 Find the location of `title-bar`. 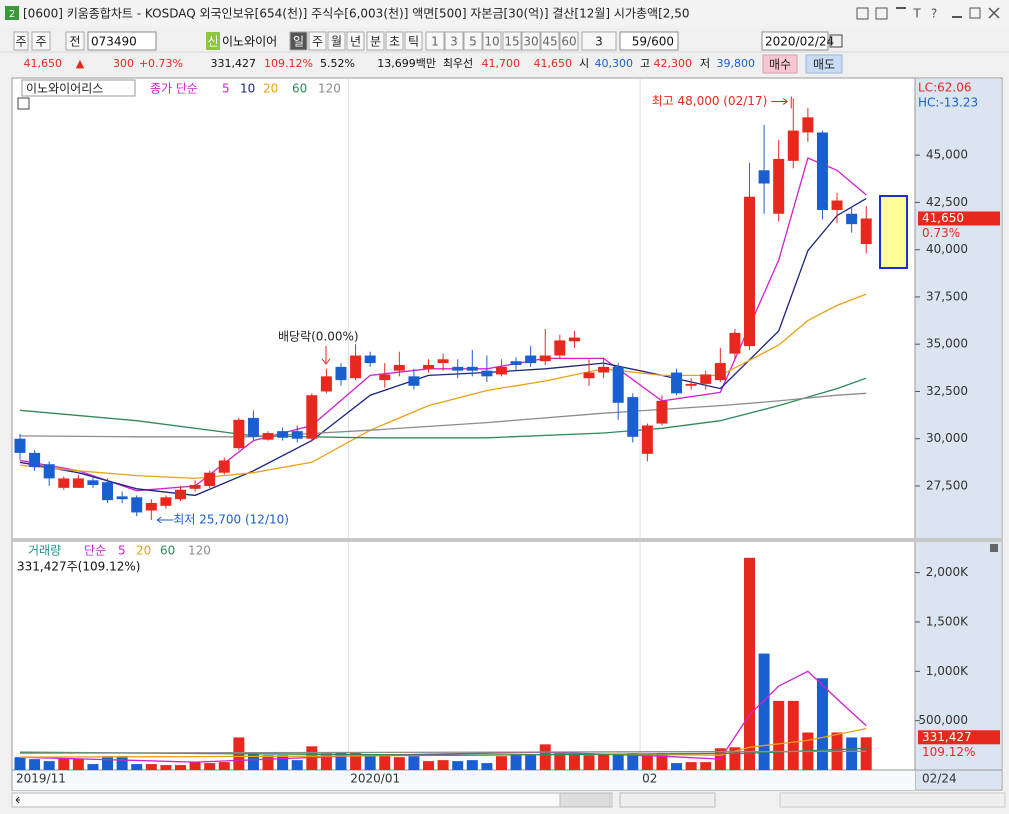

title-bar is located at coordinates (504, 13).